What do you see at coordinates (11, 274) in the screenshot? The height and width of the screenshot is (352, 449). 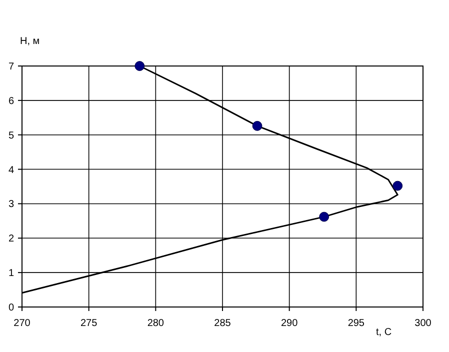 I see `y-tick-label: 1` at bounding box center [11, 274].